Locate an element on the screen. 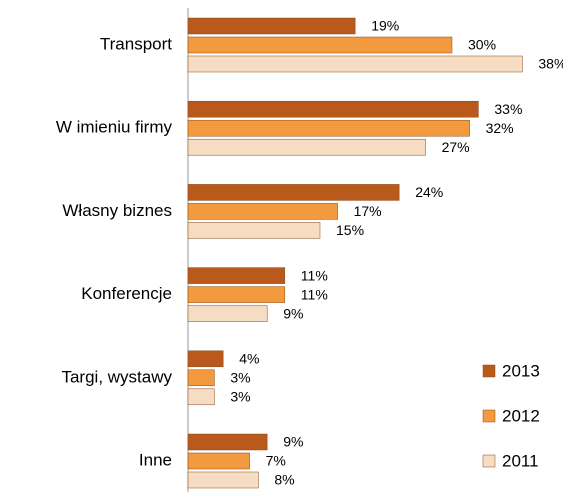 This screenshot has width=563, height=495. value-label: 32% is located at coordinates (500, 128).